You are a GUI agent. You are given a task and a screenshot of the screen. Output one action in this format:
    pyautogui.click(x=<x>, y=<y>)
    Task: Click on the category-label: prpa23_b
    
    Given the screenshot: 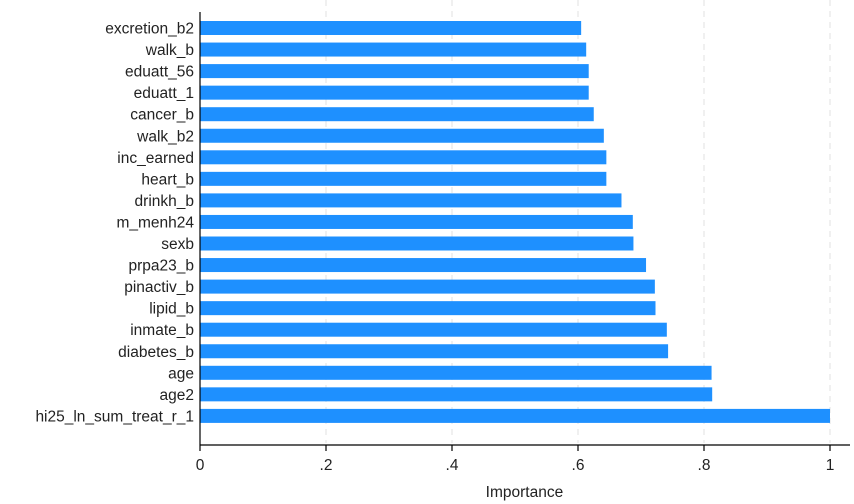 What is the action you would take?
    pyautogui.click(x=161, y=266)
    